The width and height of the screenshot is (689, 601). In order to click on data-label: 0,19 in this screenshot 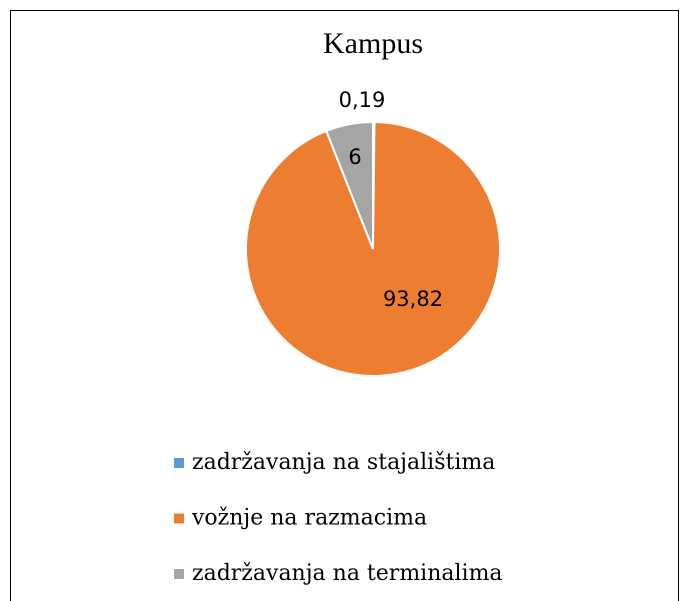, I will do `click(362, 100)`.